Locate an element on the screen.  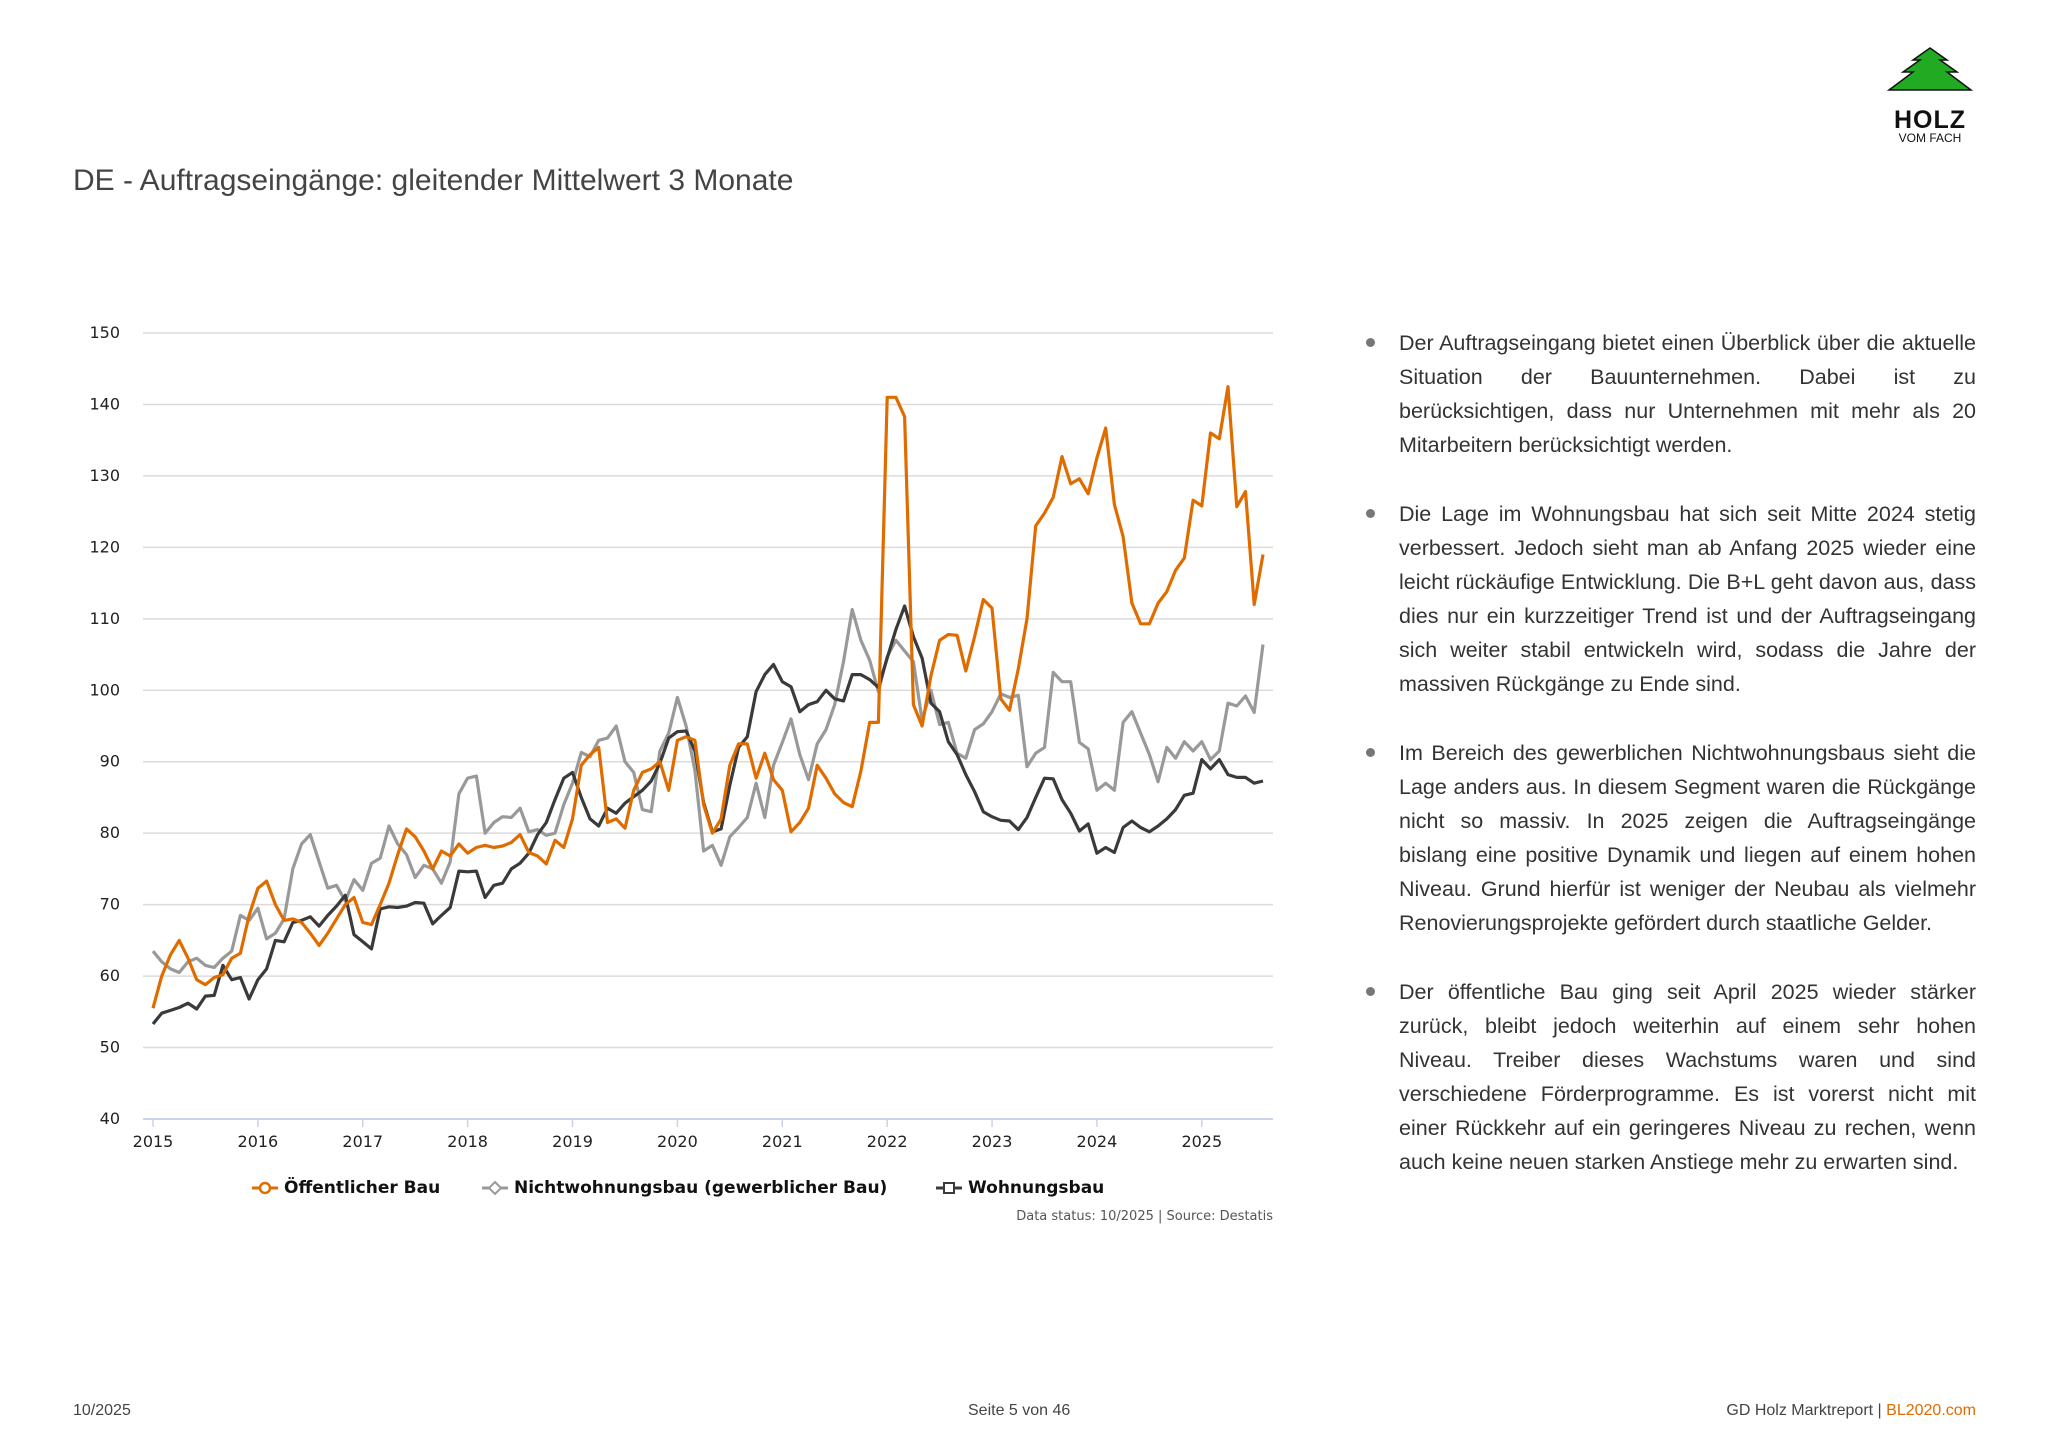
y-tick-label: 100 is located at coordinates (104, 689).